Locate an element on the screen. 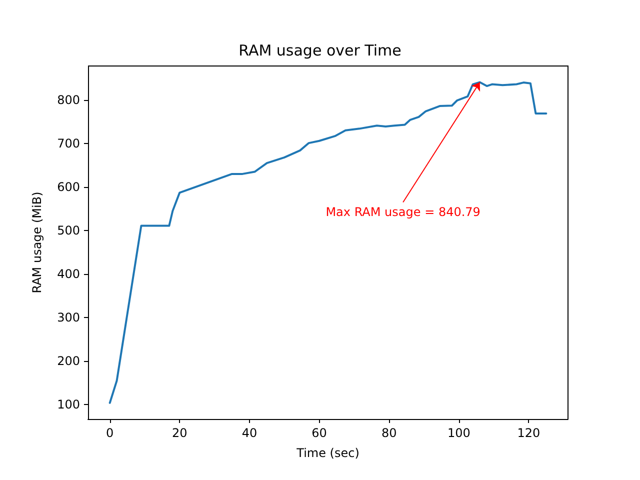  y-tick-label: 200 is located at coordinates (68, 361).